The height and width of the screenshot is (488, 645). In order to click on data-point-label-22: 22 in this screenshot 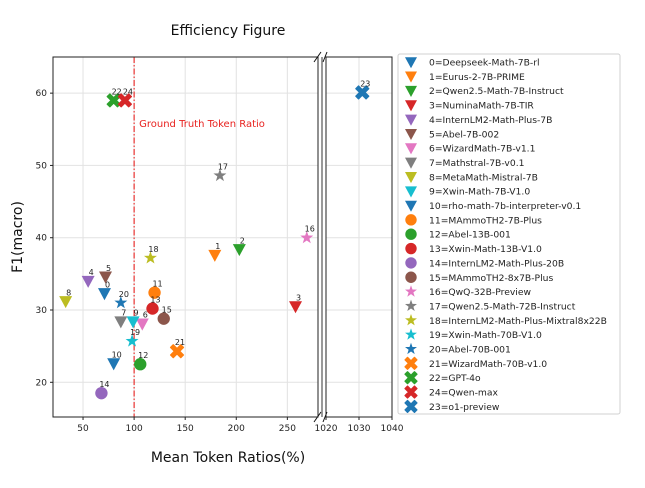, I will do `click(117, 91)`.